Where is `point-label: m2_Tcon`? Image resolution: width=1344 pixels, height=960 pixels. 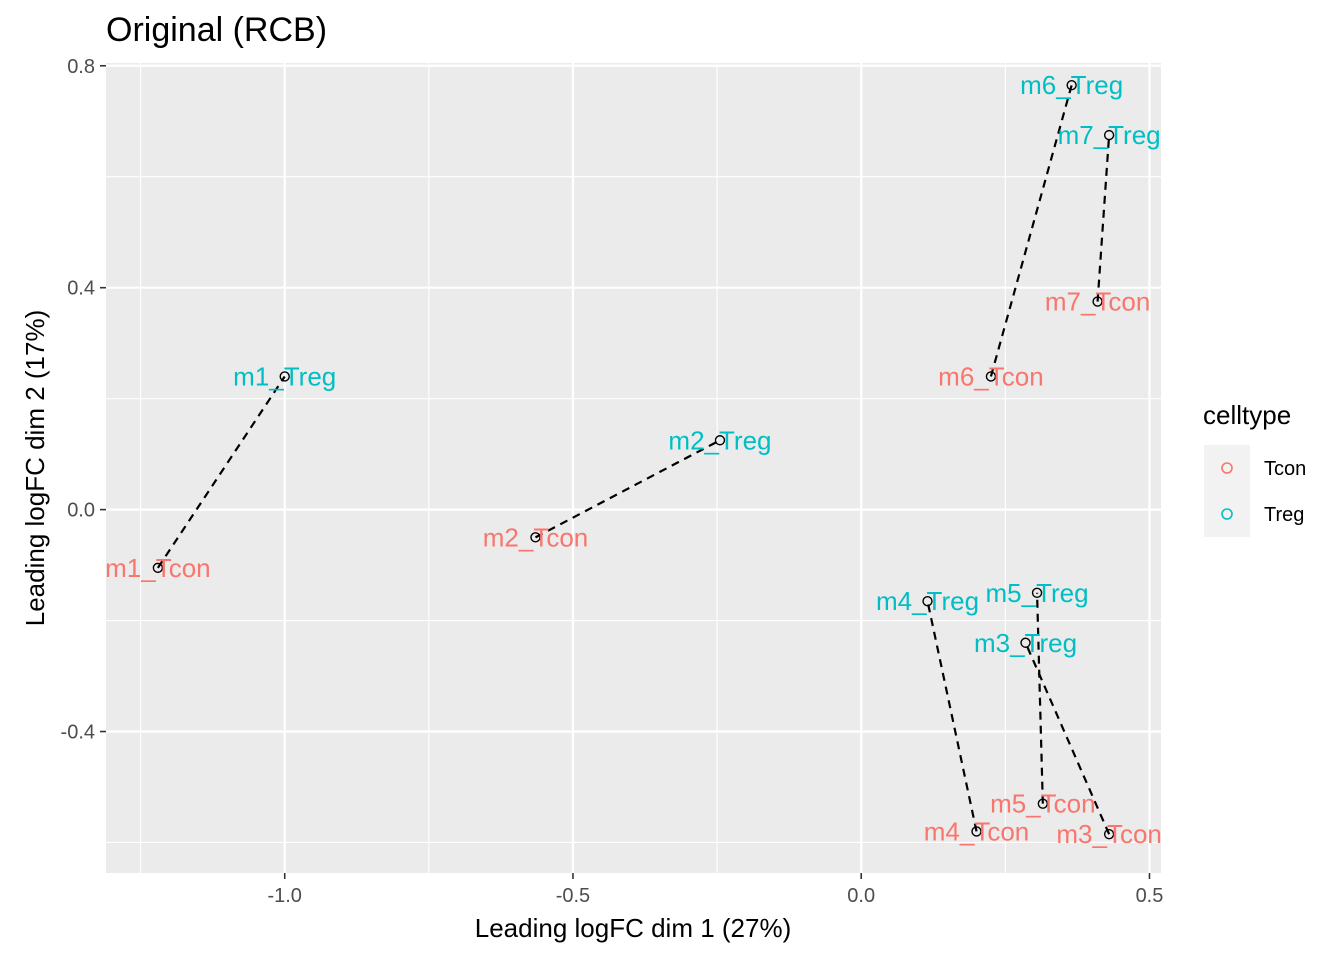 point-label: m2_Tcon is located at coordinates (536, 537).